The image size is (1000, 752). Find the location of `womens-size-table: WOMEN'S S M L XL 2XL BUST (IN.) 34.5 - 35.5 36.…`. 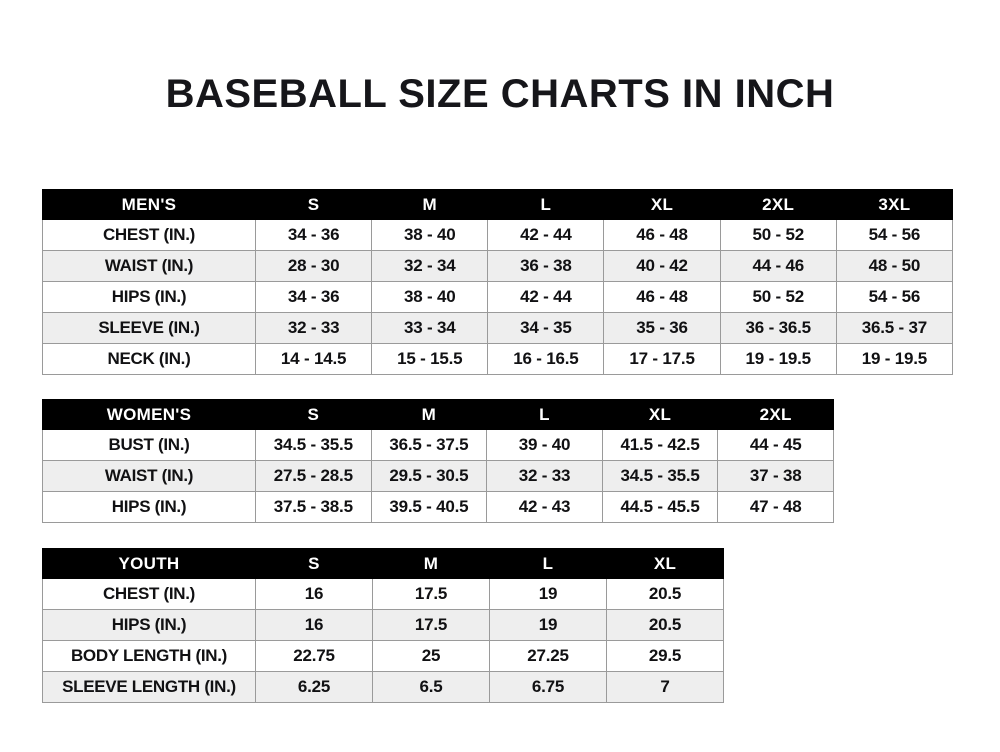

womens-size-table: WOMEN'S S M L XL 2XL BUST (IN.) 34.5 - 35.5 36.… is located at coordinates (438, 461).